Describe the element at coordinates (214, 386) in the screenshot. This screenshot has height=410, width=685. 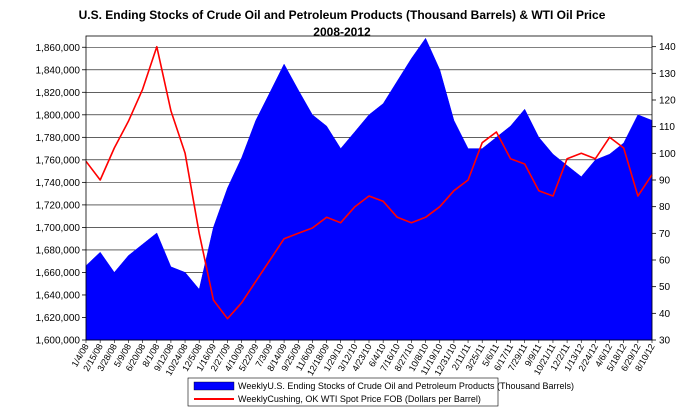
I see `legend-swatch-stocks` at that location.